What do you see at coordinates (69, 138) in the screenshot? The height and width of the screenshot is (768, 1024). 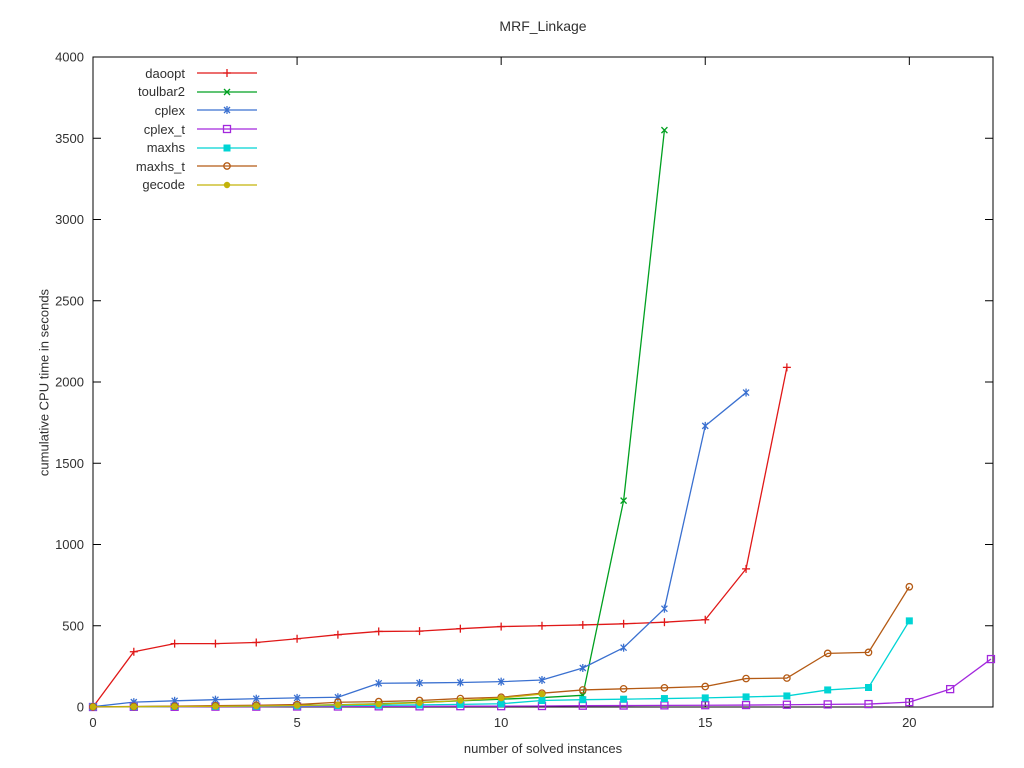 I see `svg-text: 3500` at bounding box center [69, 138].